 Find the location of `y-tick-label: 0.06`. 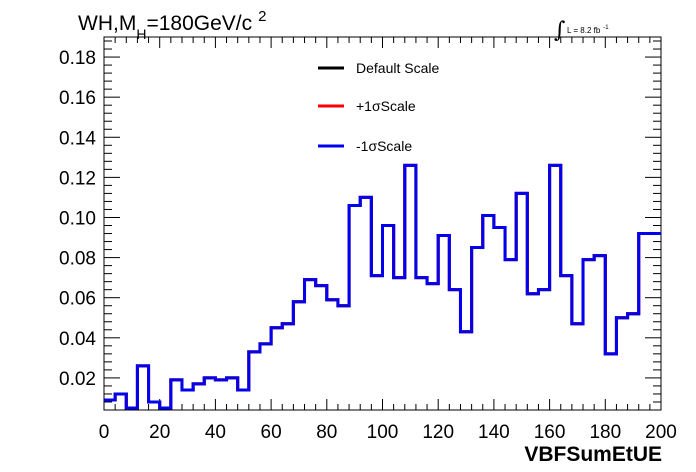

y-tick-label: 0.06 is located at coordinates (77, 299).